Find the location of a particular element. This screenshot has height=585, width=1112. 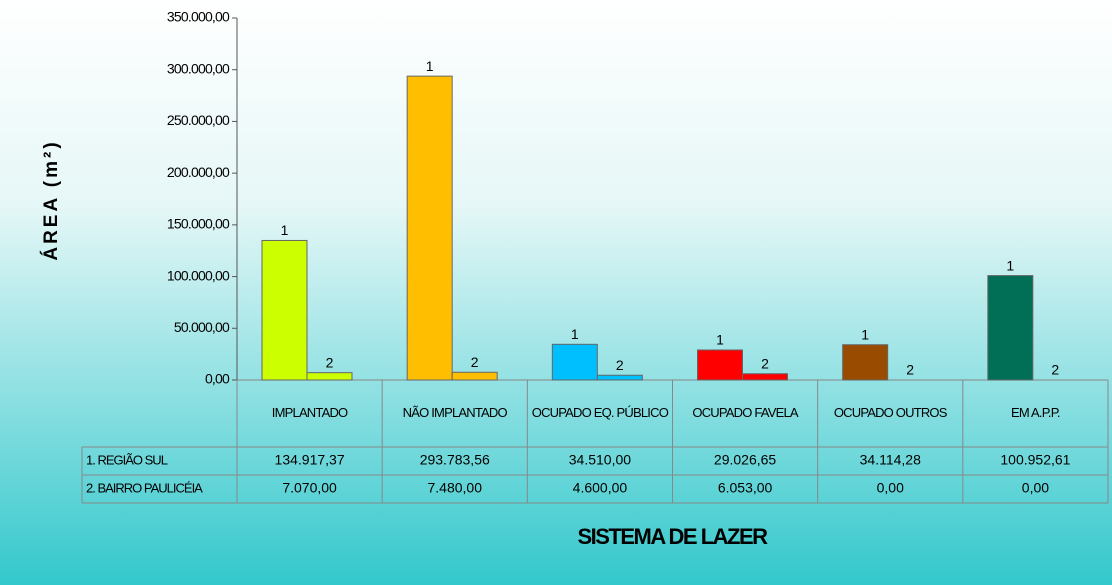

y-tick-label: 250.000,00 is located at coordinates (198, 120).